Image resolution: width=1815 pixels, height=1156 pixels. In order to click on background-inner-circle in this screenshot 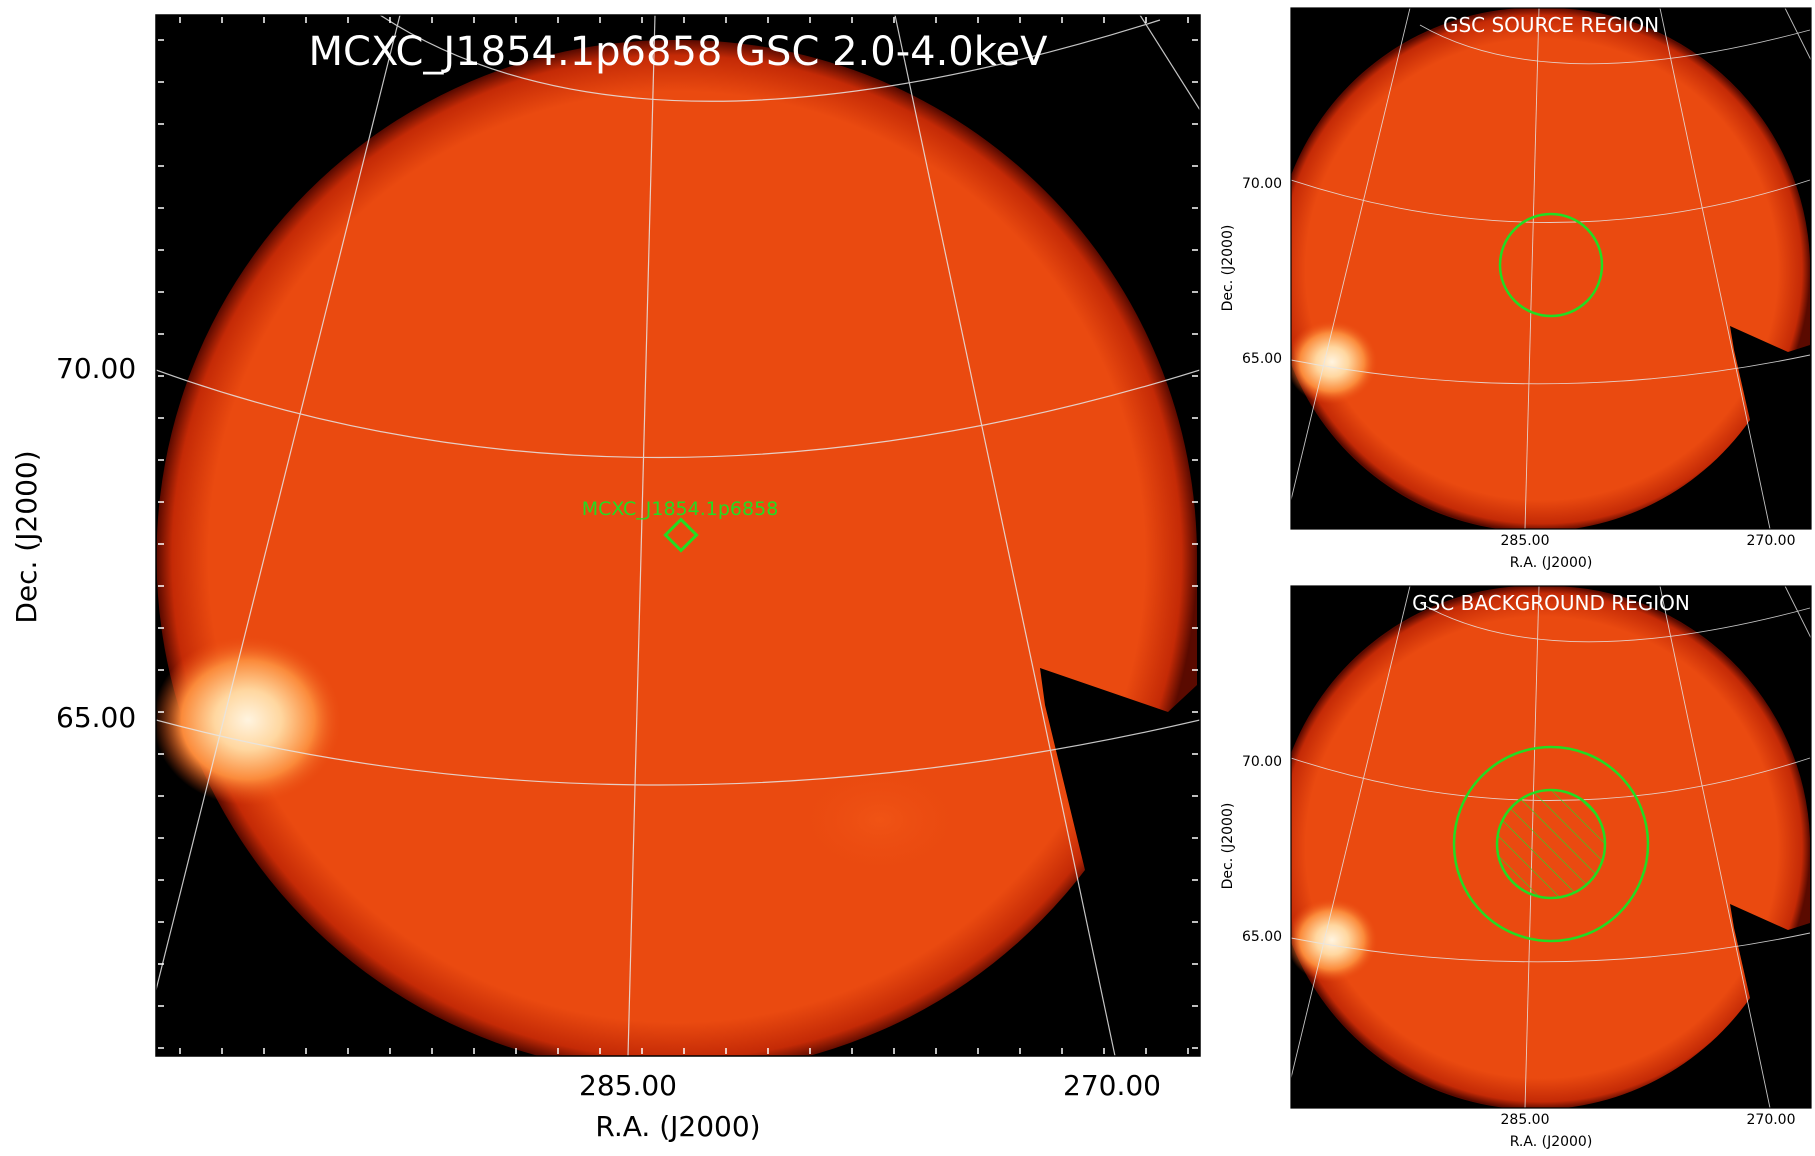, I will do `click(1551, 844)`.